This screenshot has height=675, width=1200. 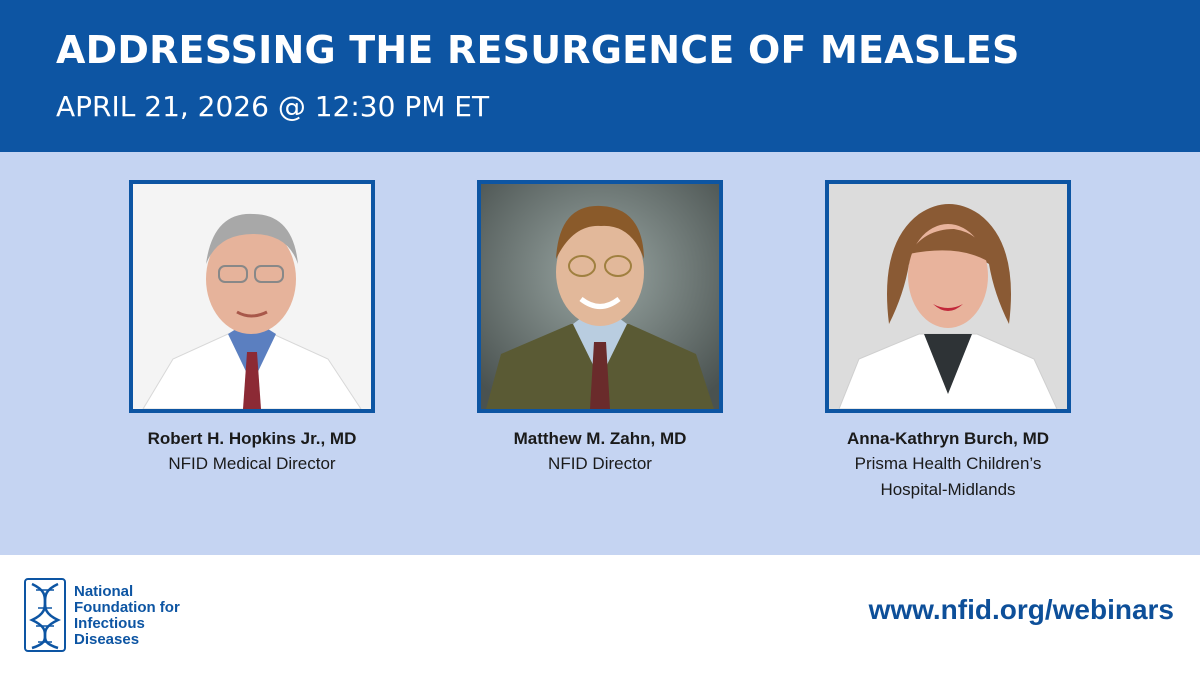 I want to click on speaker-name: Anna-Kathryn Burch, MD, so click(x=948, y=438).